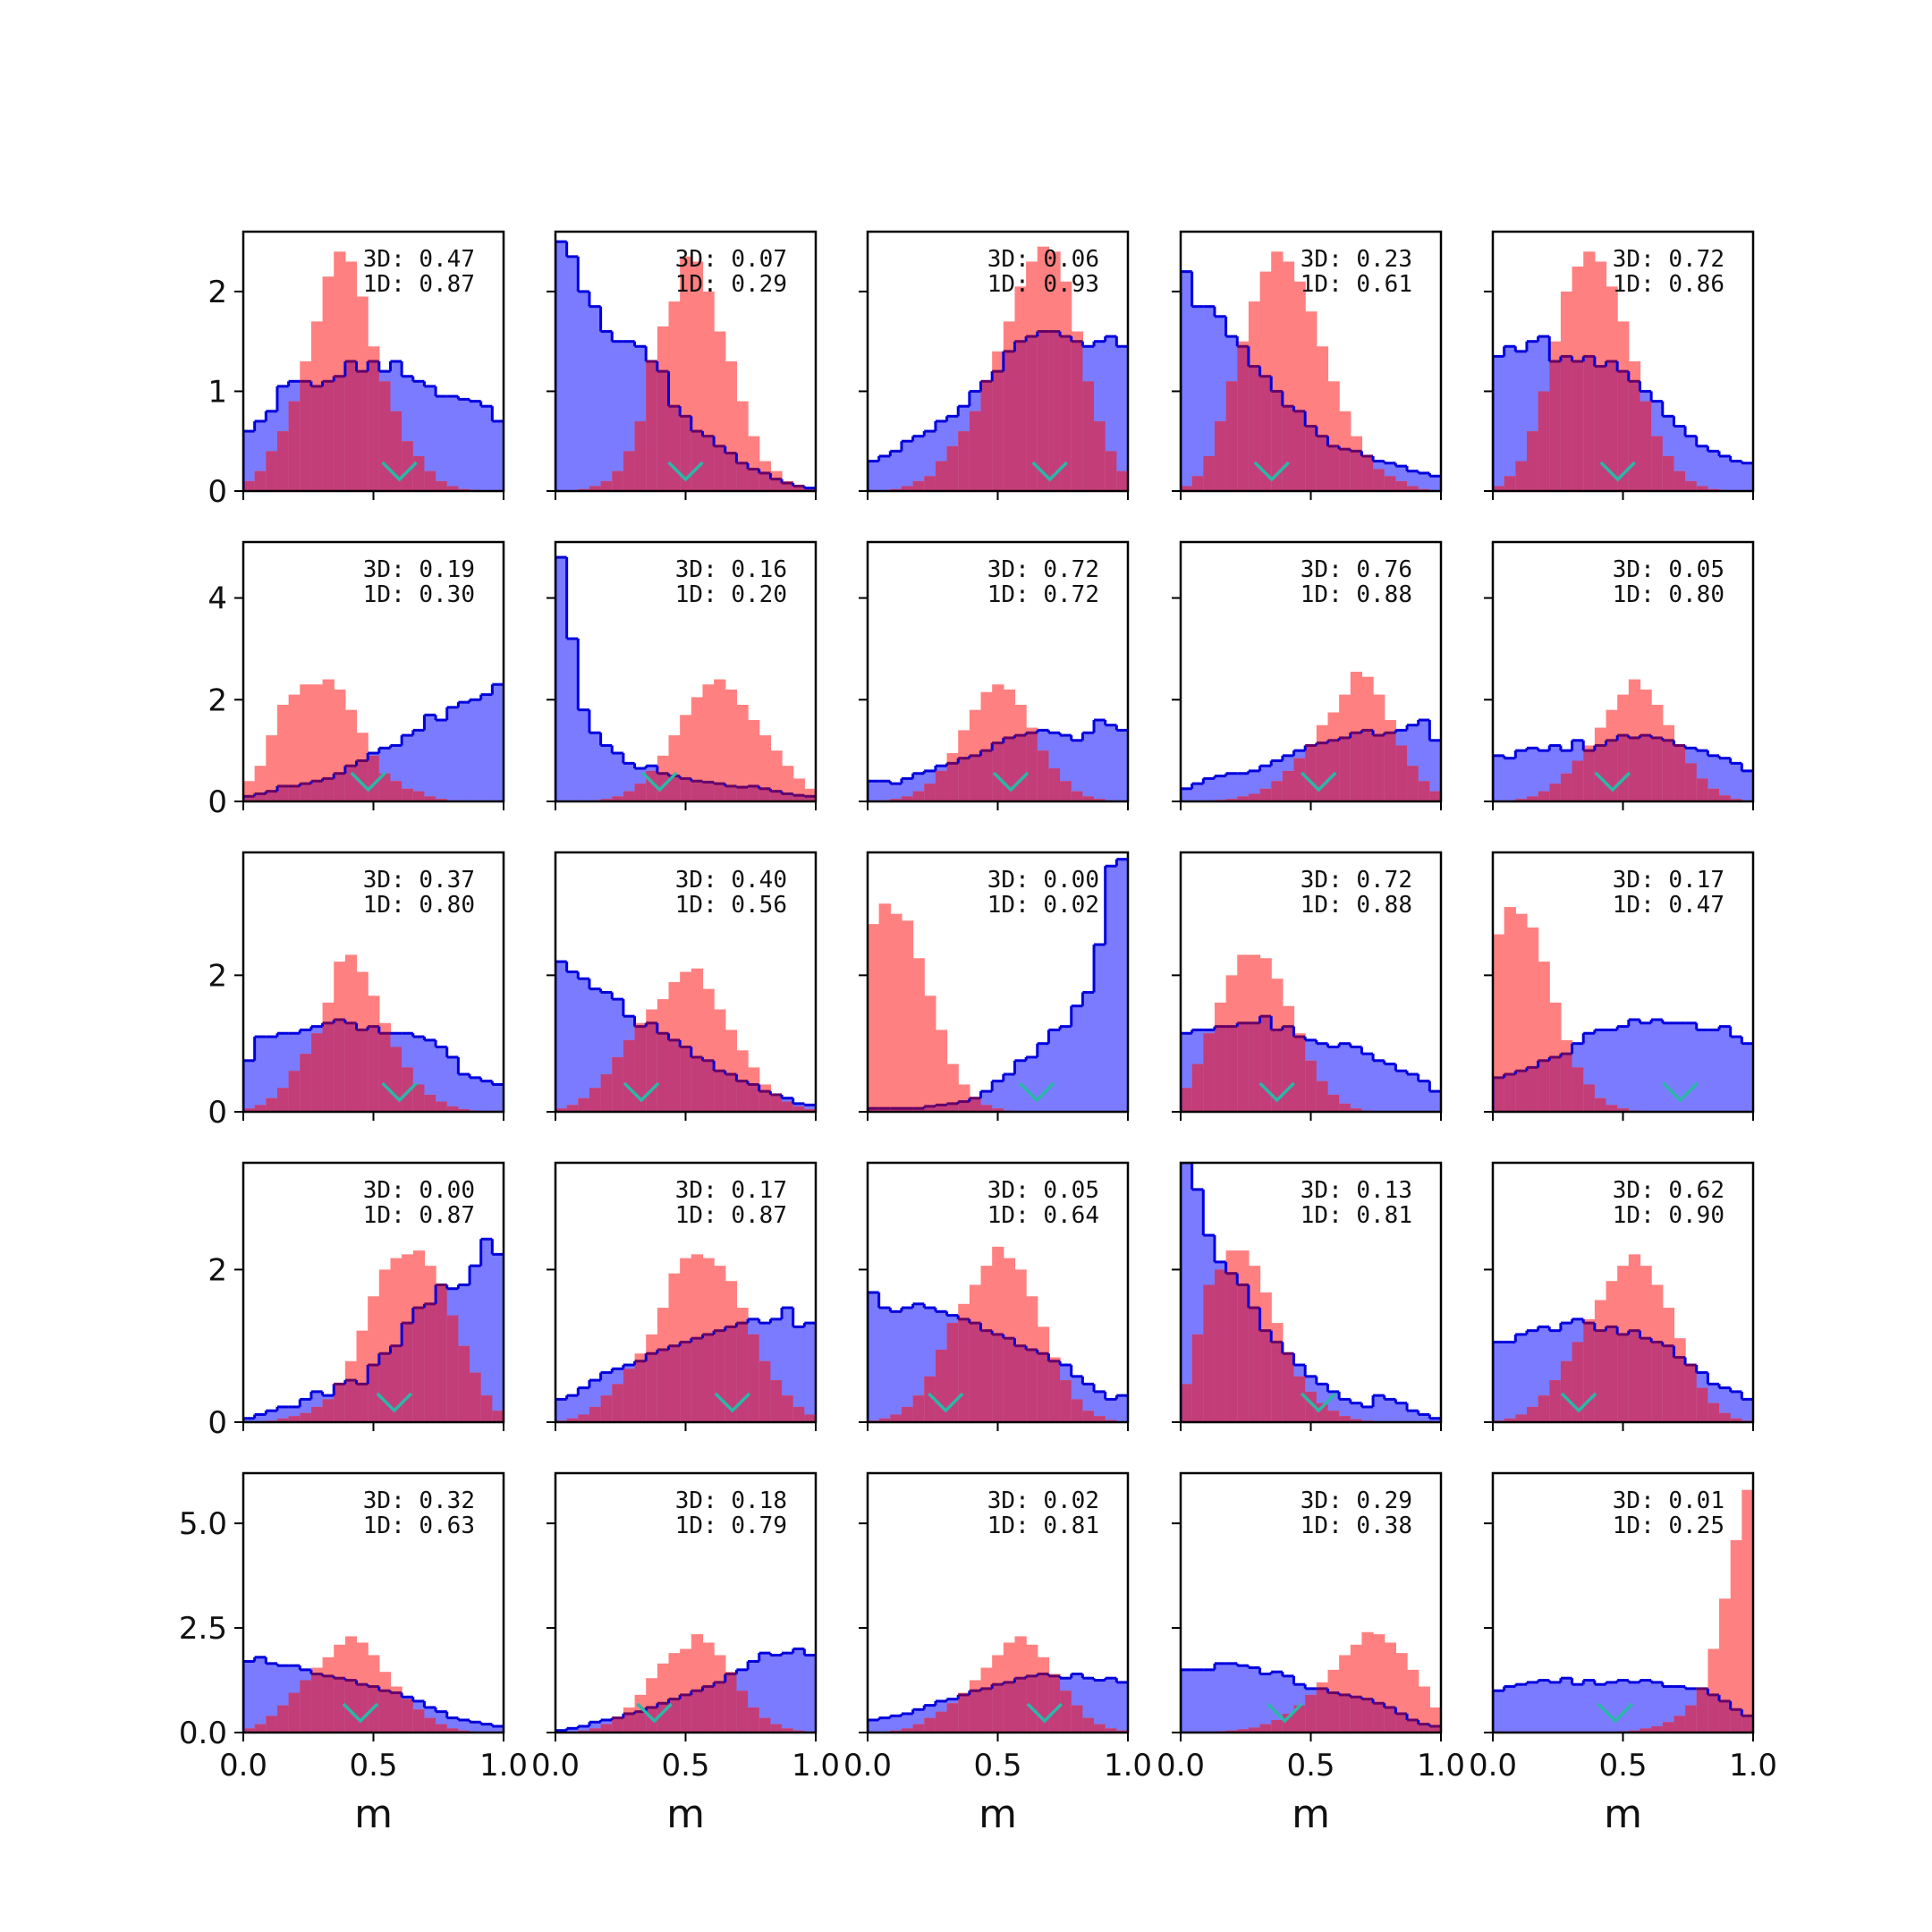 This screenshot has width=1932, height=1932. I want to click on x-tick-label: 1.0, so click(1441, 1766).